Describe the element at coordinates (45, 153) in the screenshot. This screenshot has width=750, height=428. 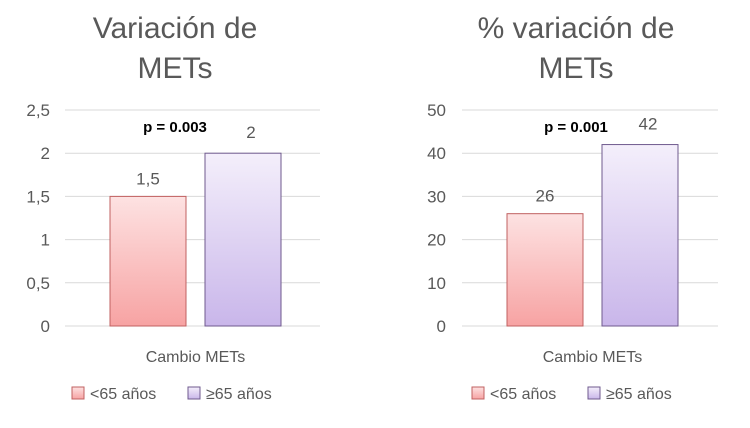
I see `y-tick-label: 2` at that location.